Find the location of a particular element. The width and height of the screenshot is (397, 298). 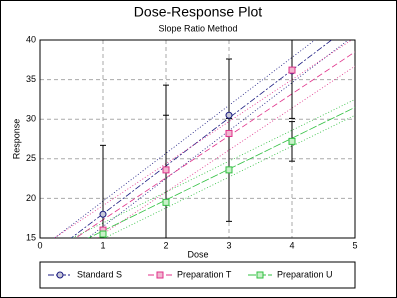

x-axis-label: Dose is located at coordinates (197, 254).